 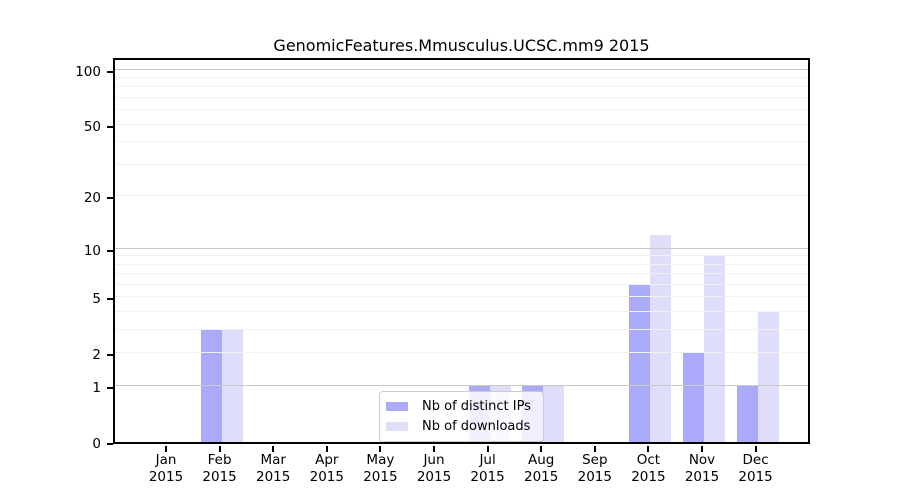 What do you see at coordinates (88, 71) in the screenshot?
I see `y-tick-label: 100` at bounding box center [88, 71].